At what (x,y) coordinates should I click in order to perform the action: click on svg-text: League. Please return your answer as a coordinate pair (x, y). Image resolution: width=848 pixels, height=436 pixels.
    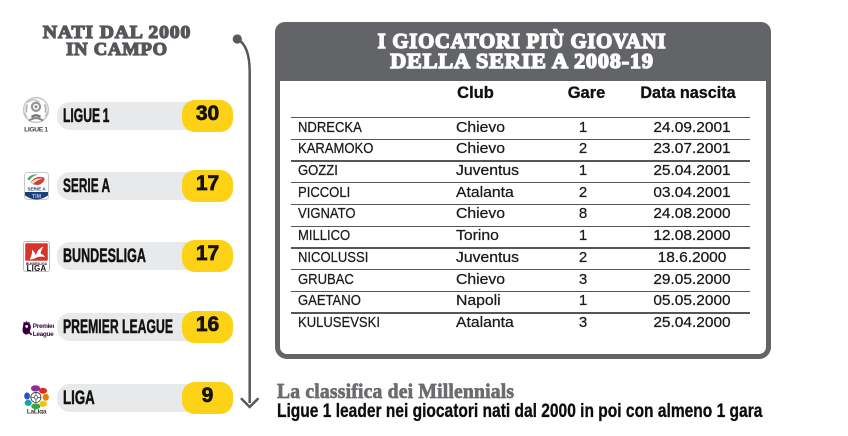
    Looking at the image, I should click on (43, 334).